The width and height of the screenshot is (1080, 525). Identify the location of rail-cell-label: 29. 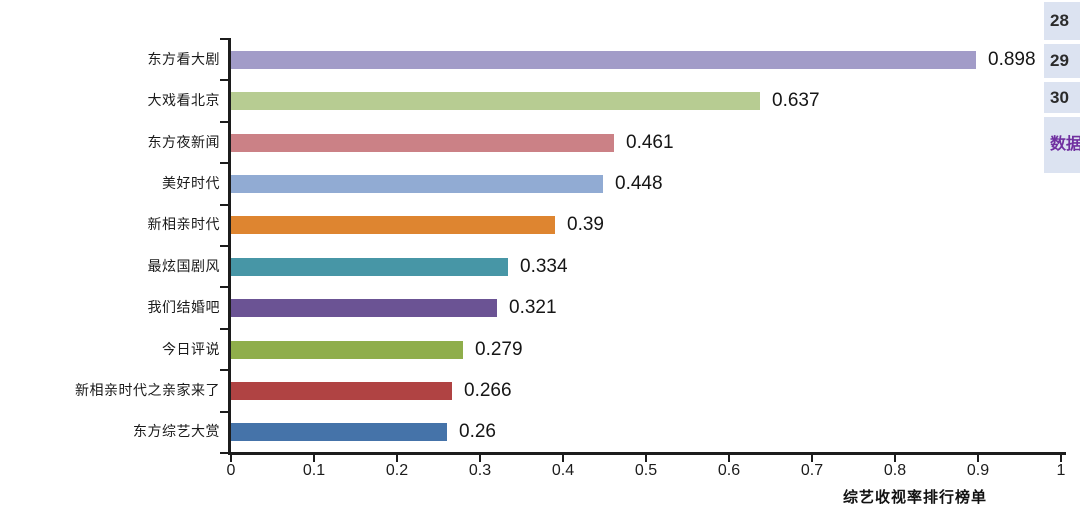
(1059, 60).